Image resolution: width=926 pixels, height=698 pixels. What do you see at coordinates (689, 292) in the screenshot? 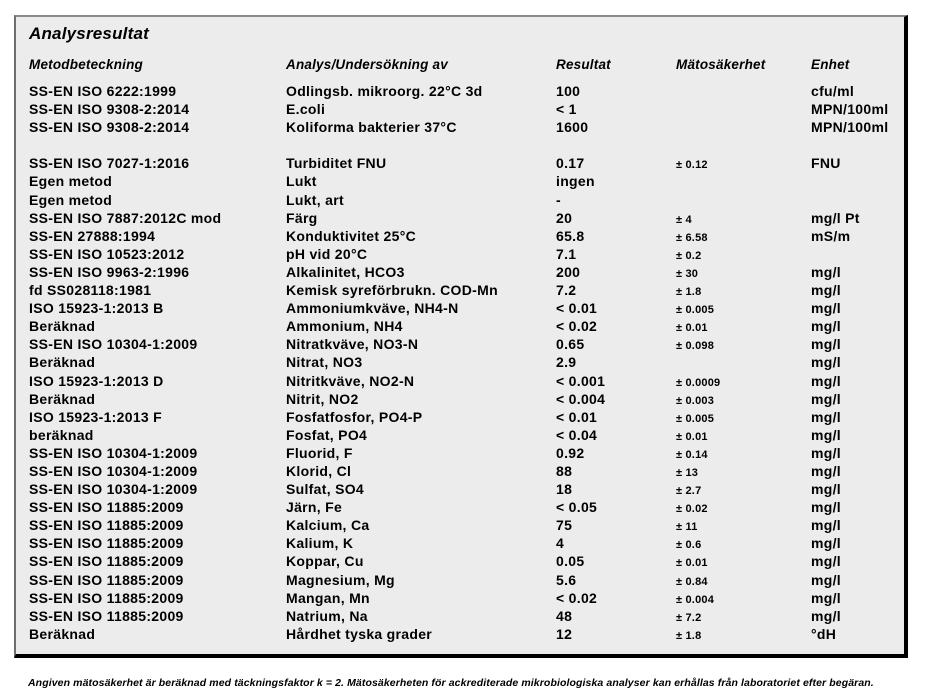
I see `uncertainty-cell: ± 1.8` at bounding box center [689, 292].